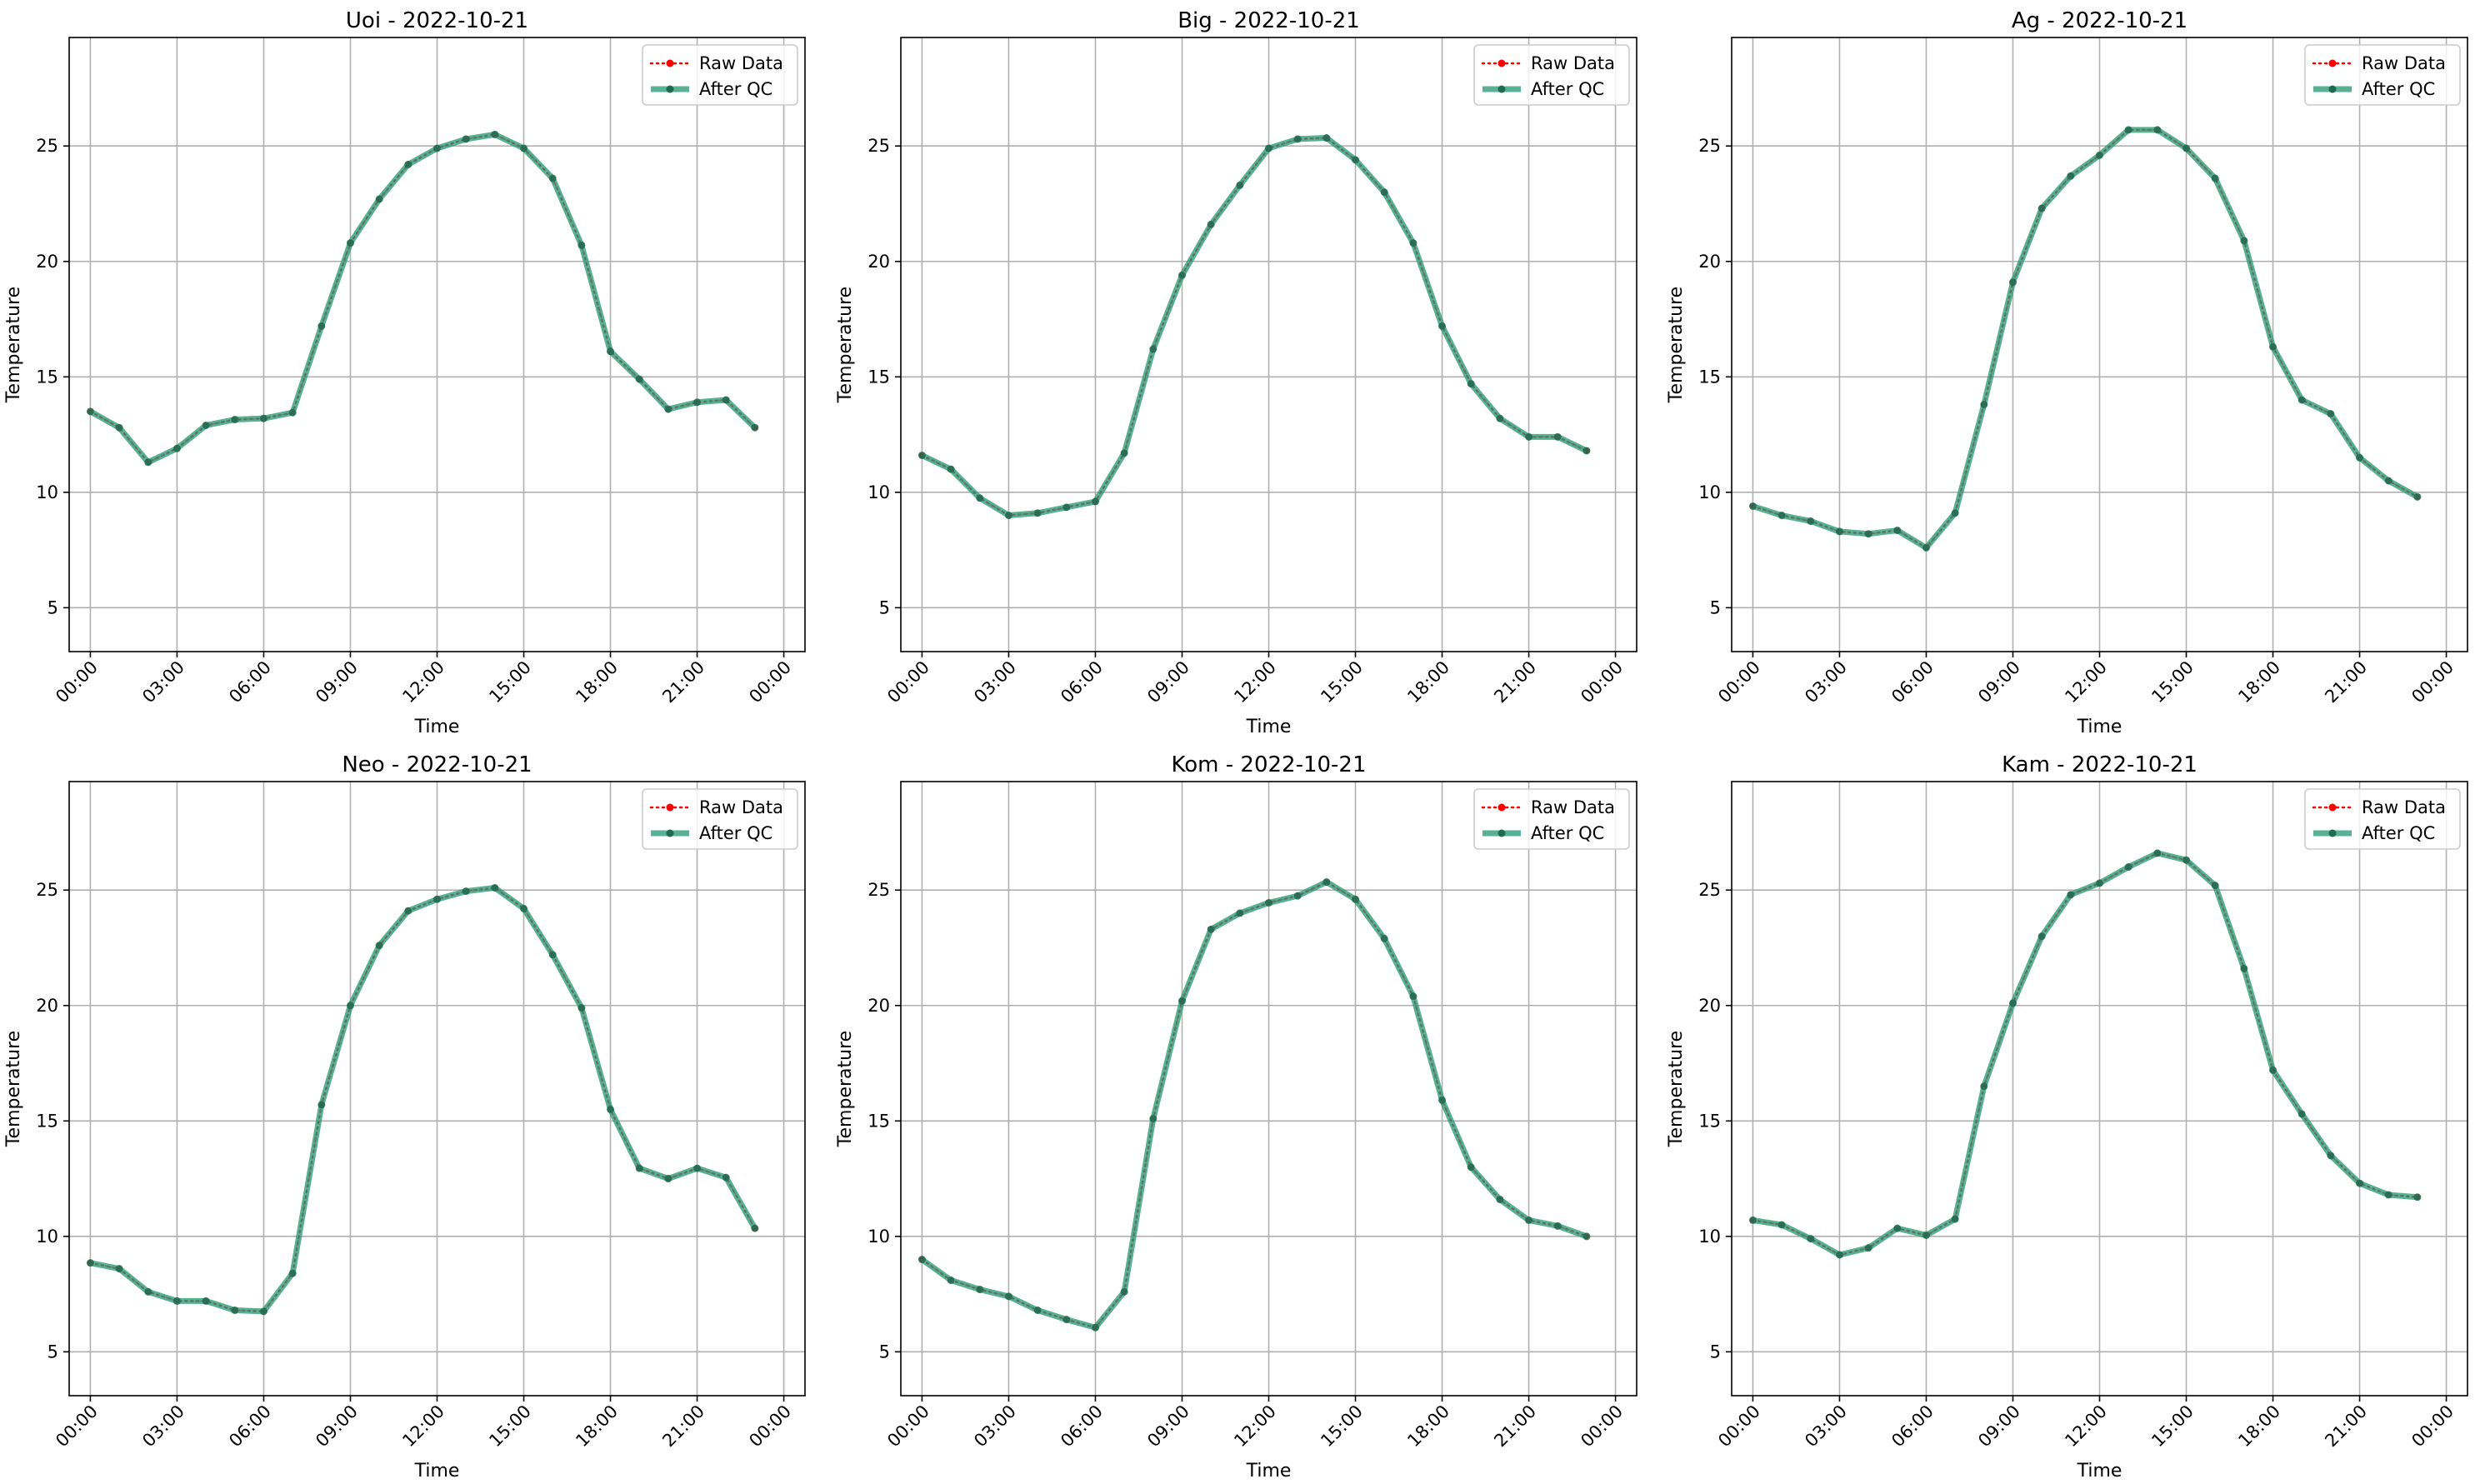  I want to click on chart-title: Neo - 2022-10-21, so click(437, 764).